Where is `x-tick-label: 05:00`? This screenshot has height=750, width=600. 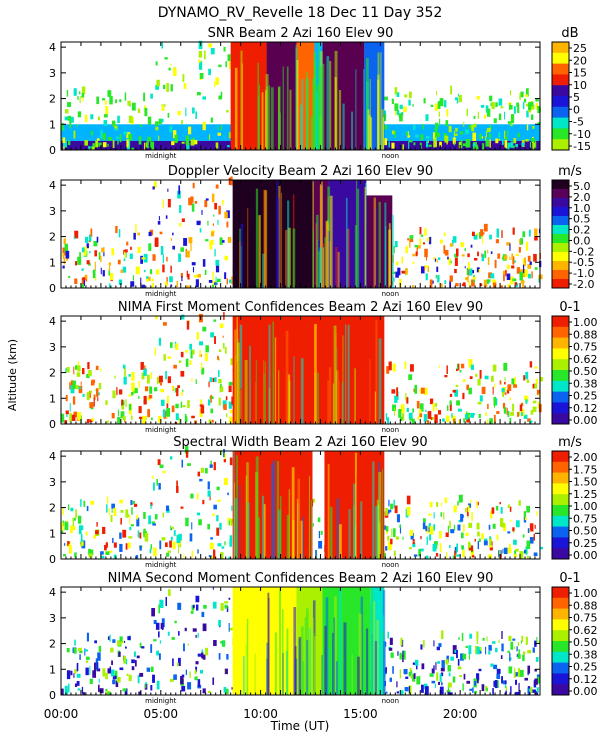 x-tick-label: 05:00 is located at coordinates (160, 714).